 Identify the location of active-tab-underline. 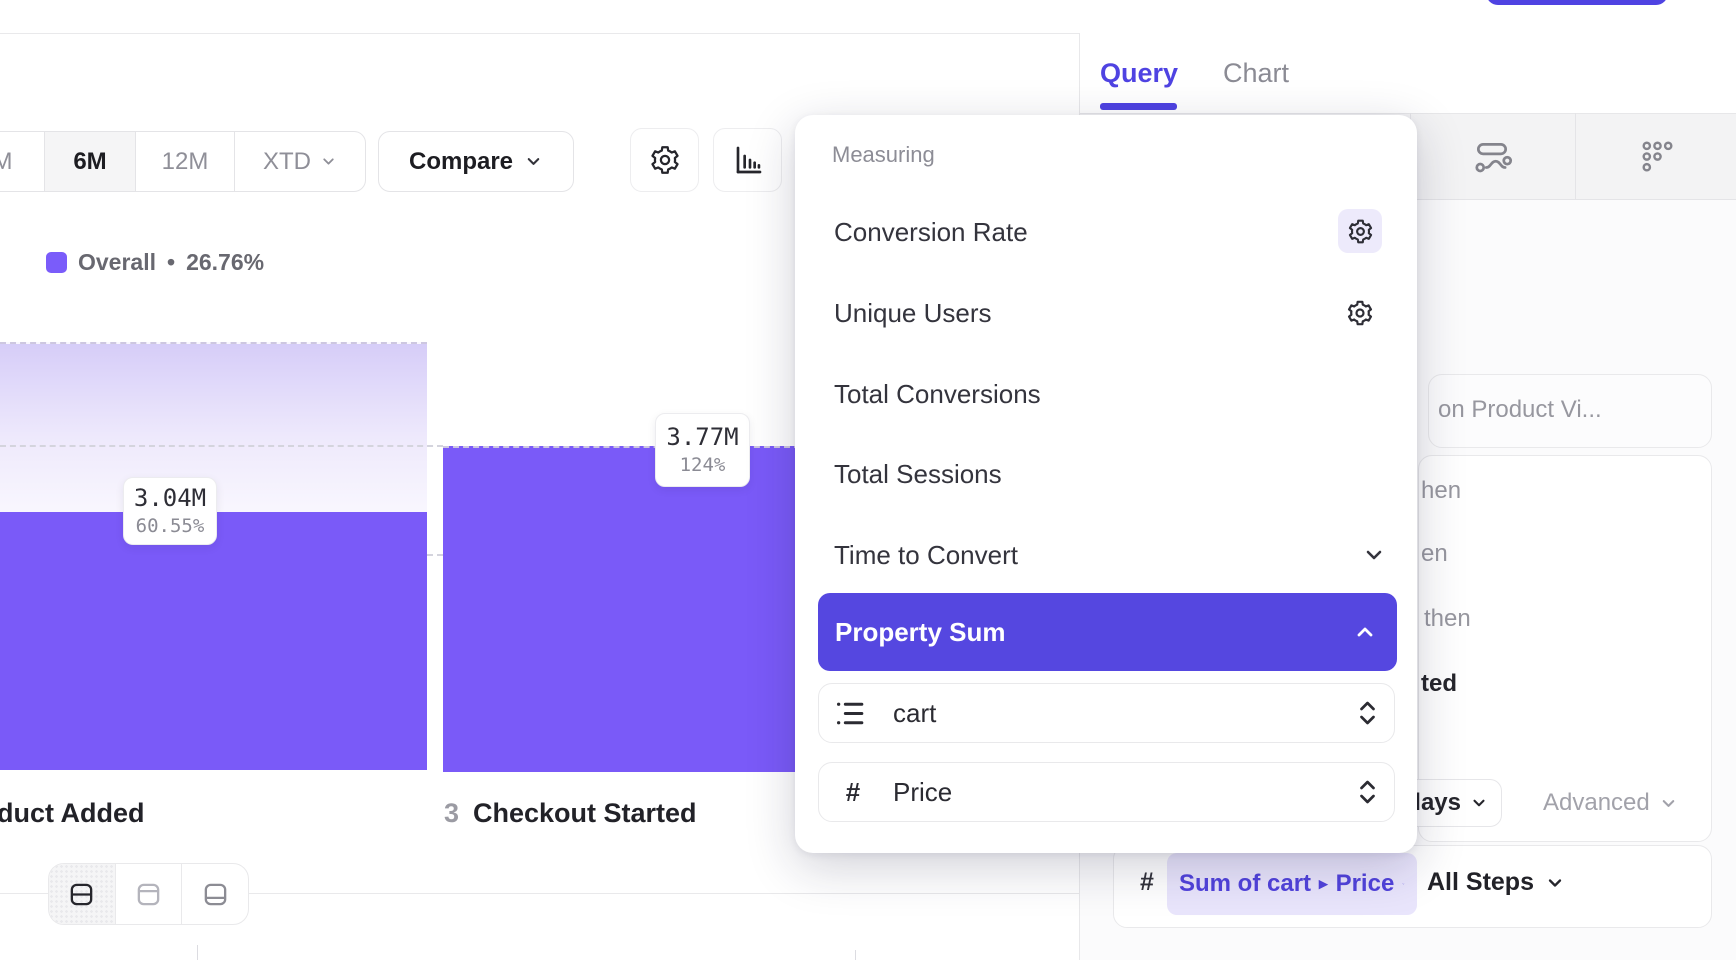
(1138, 106).